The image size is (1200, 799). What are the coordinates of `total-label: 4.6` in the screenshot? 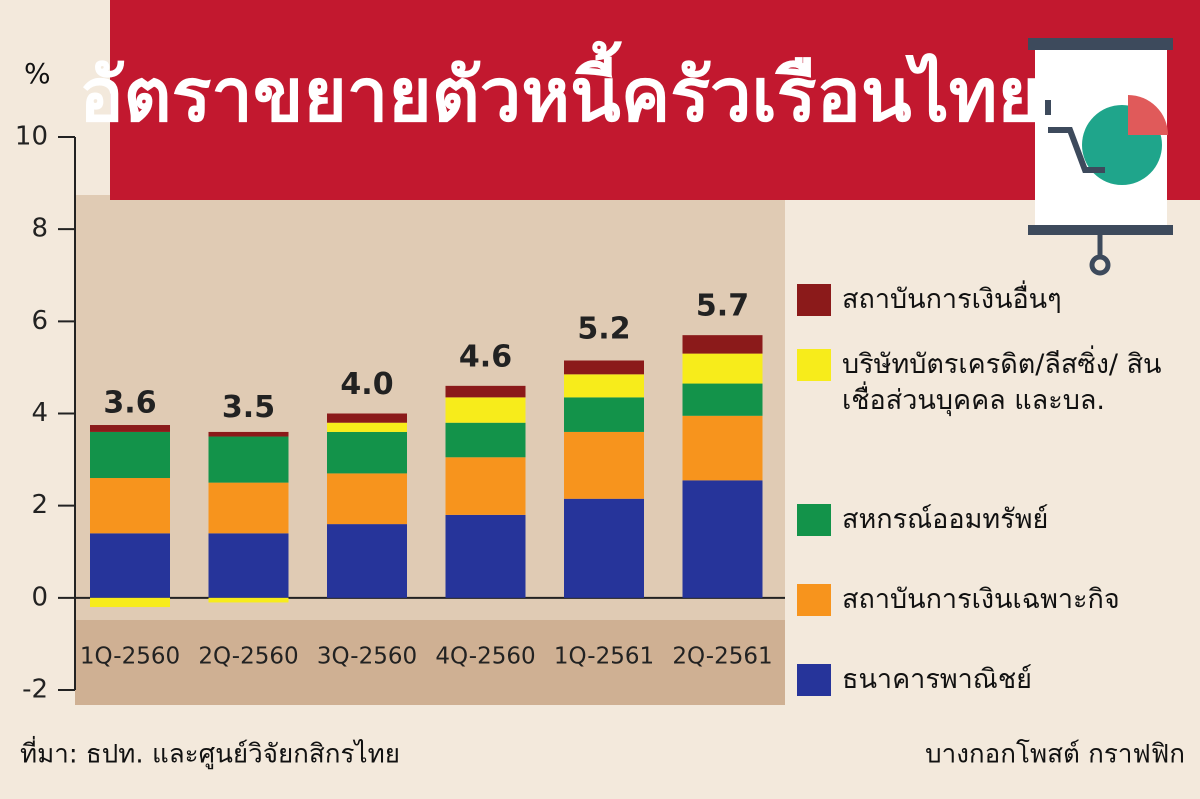 It's located at (485, 356).